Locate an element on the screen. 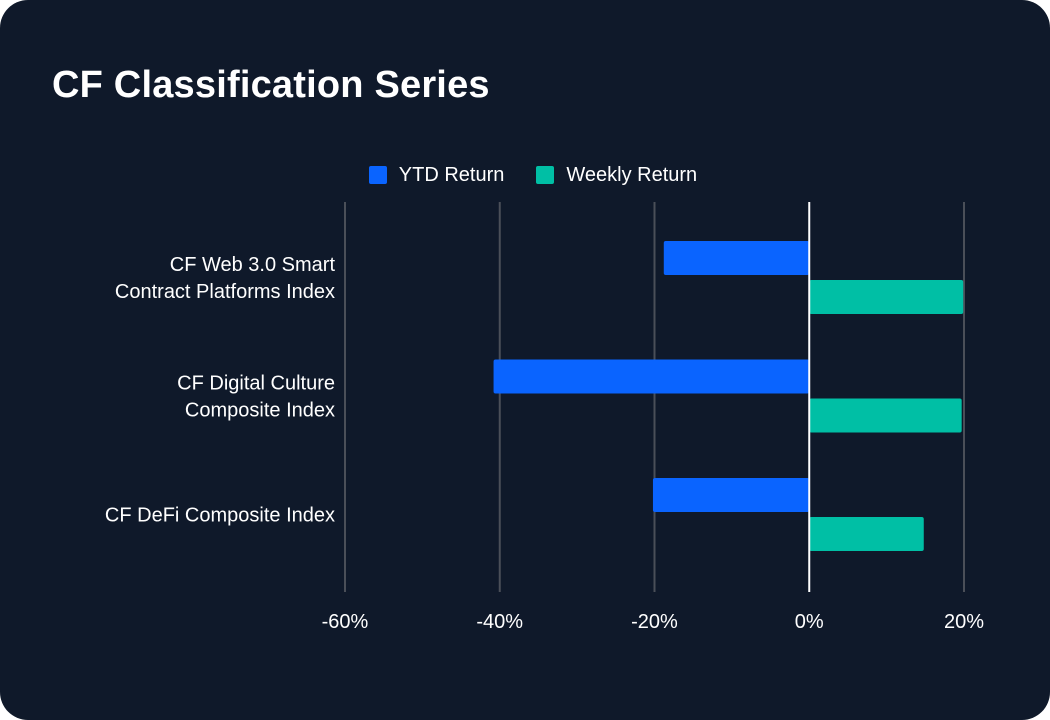  x-tick-label-2: -20% is located at coordinates (654, 622).